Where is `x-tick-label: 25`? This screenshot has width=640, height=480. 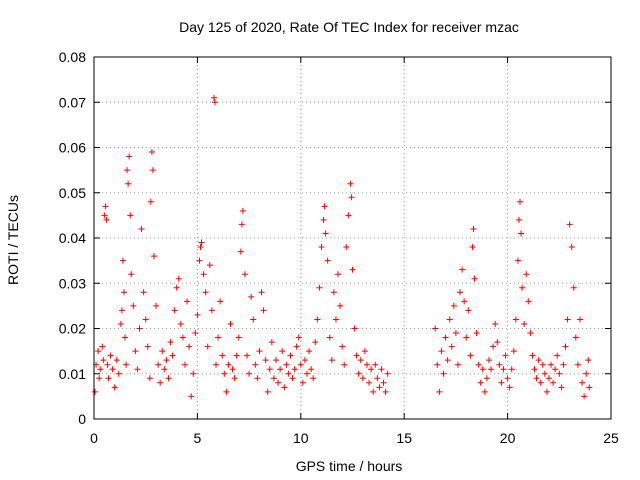 x-tick-label: 25 is located at coordinates (611, 438).